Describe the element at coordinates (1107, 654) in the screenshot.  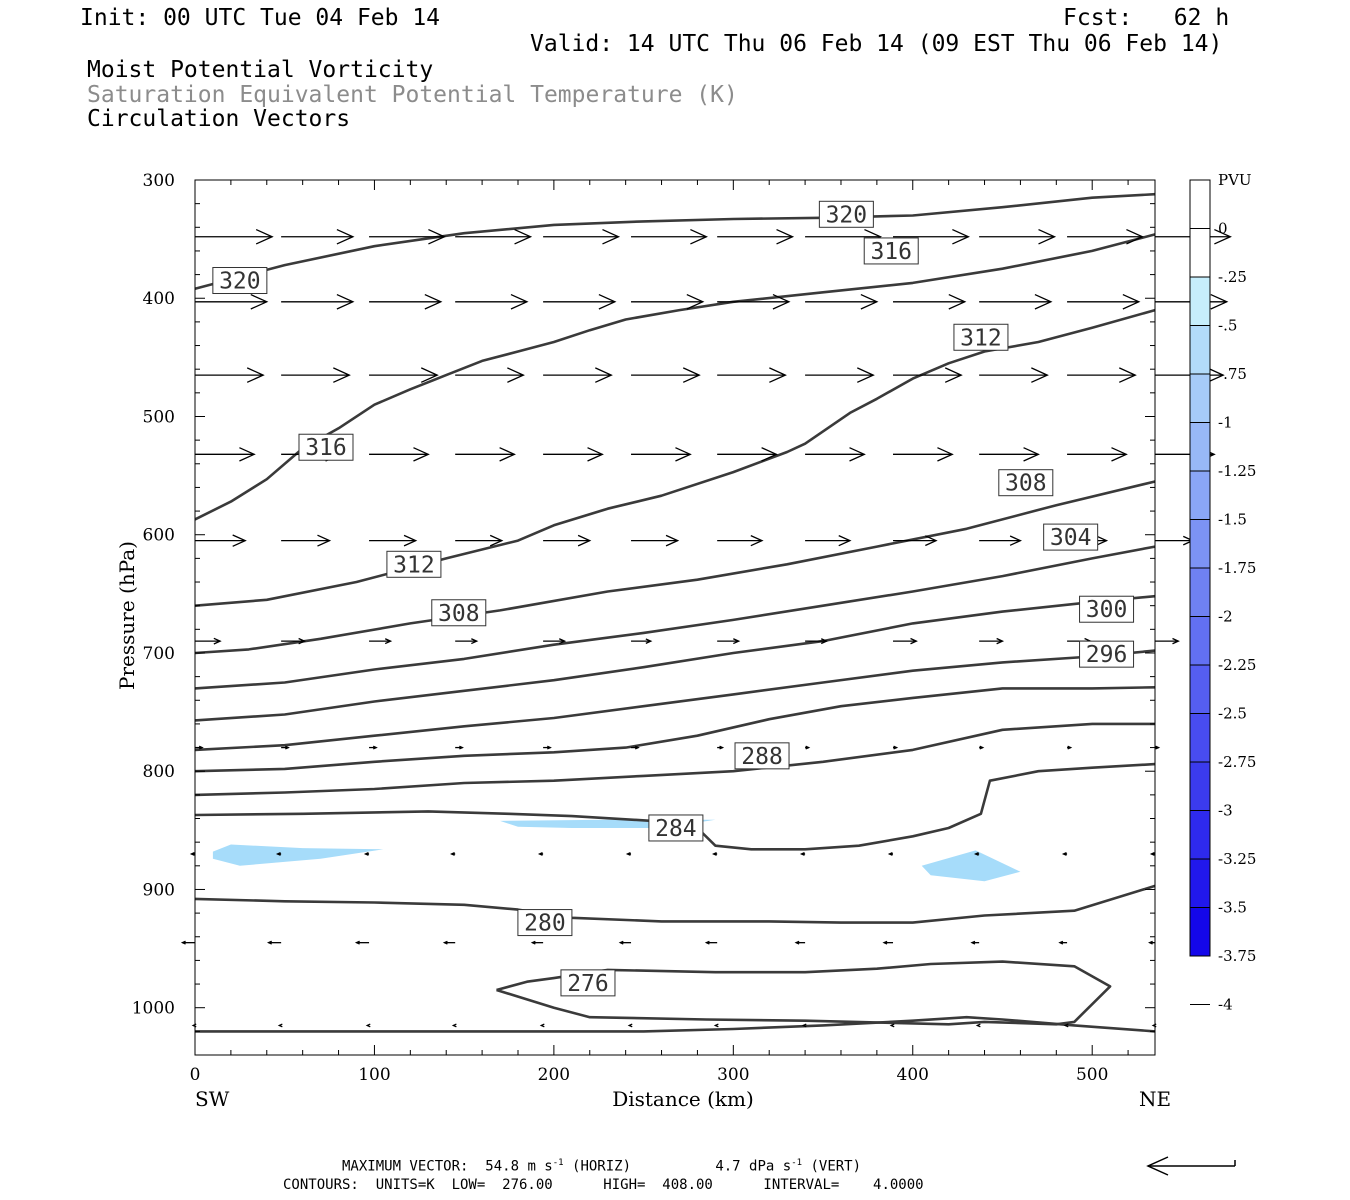
I see `contour-label: 296` at that location.